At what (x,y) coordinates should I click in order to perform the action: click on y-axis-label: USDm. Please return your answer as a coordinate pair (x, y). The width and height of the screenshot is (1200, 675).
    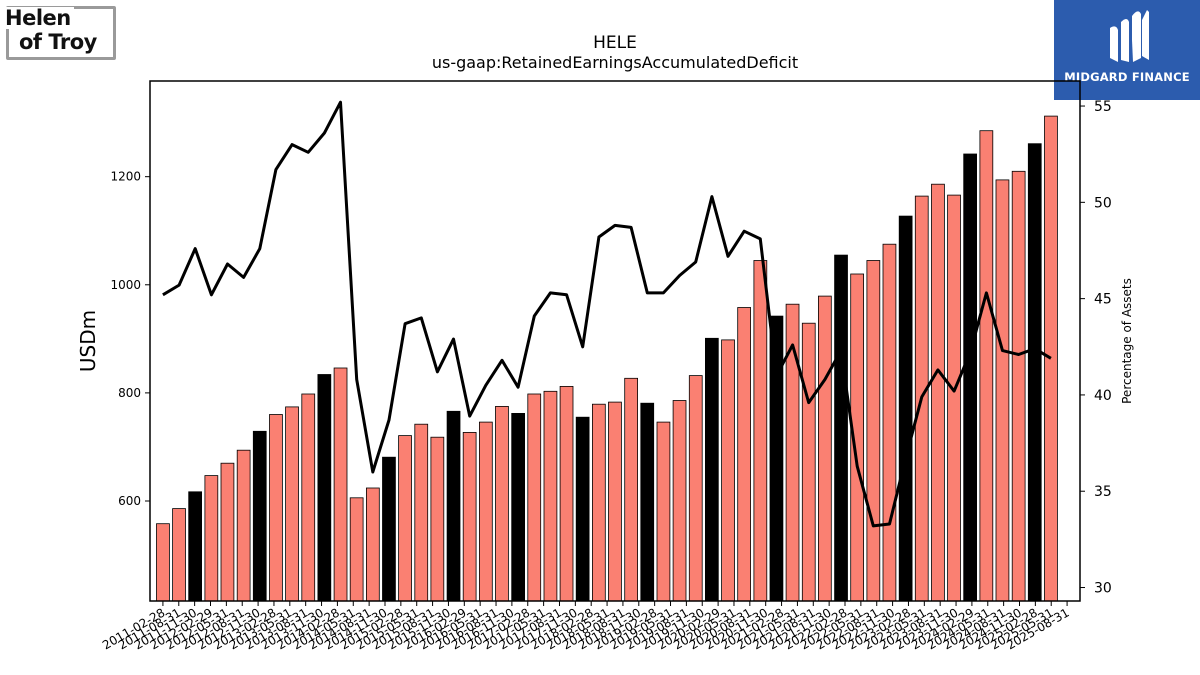
    Looking at the image, I should click on (88, 341).